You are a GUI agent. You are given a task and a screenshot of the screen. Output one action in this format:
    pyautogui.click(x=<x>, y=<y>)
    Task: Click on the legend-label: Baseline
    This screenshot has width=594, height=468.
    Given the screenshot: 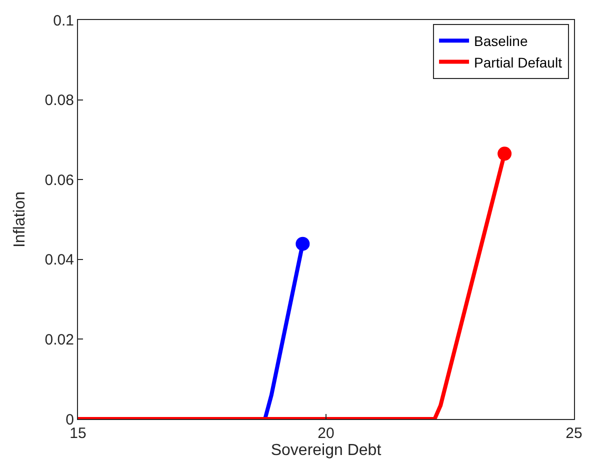 What is the action you would take?
    pyautogui.click(x=501, y=41)
    